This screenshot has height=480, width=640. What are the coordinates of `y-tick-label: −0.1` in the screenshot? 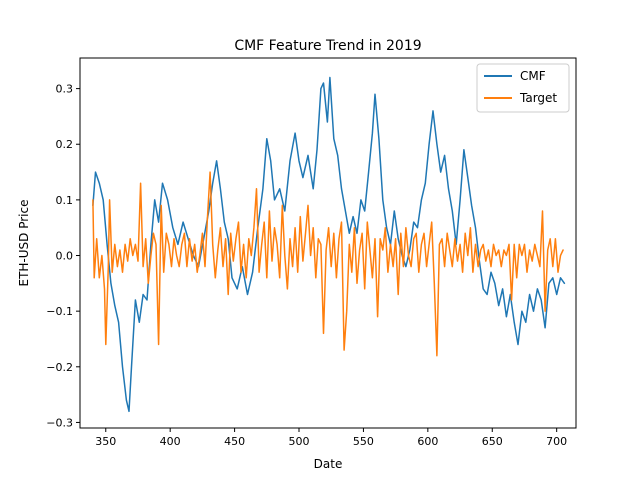 It's located at (59, 311).